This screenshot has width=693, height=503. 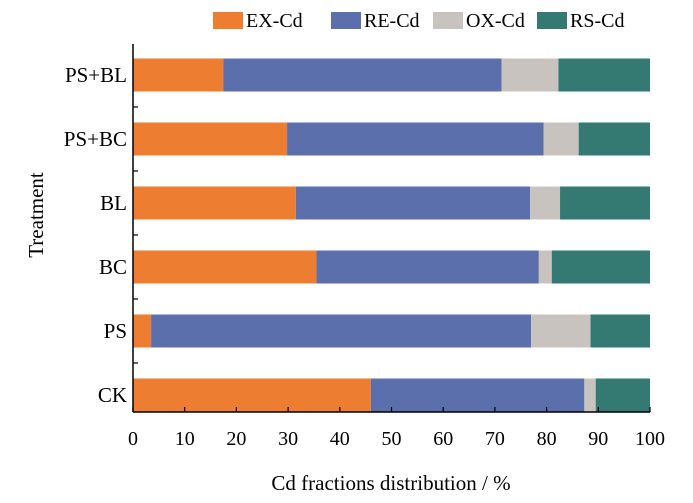 What do you see at coordinates (36, 215) in the screenshot?
I see `y-axis-title: Treatment` at bounding box center [36, 215].